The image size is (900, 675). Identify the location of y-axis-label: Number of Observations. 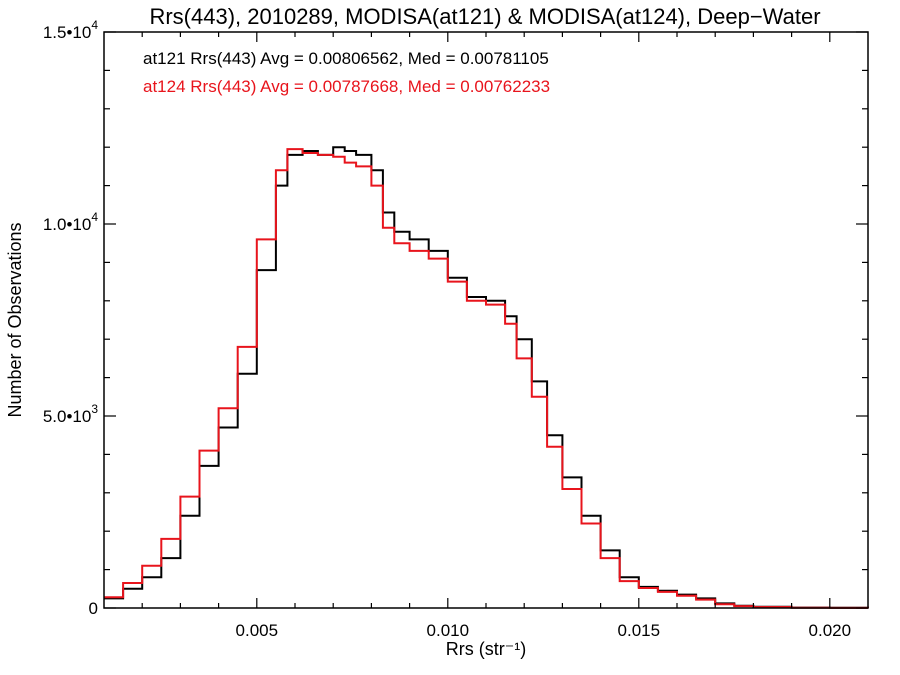
(15, 319).